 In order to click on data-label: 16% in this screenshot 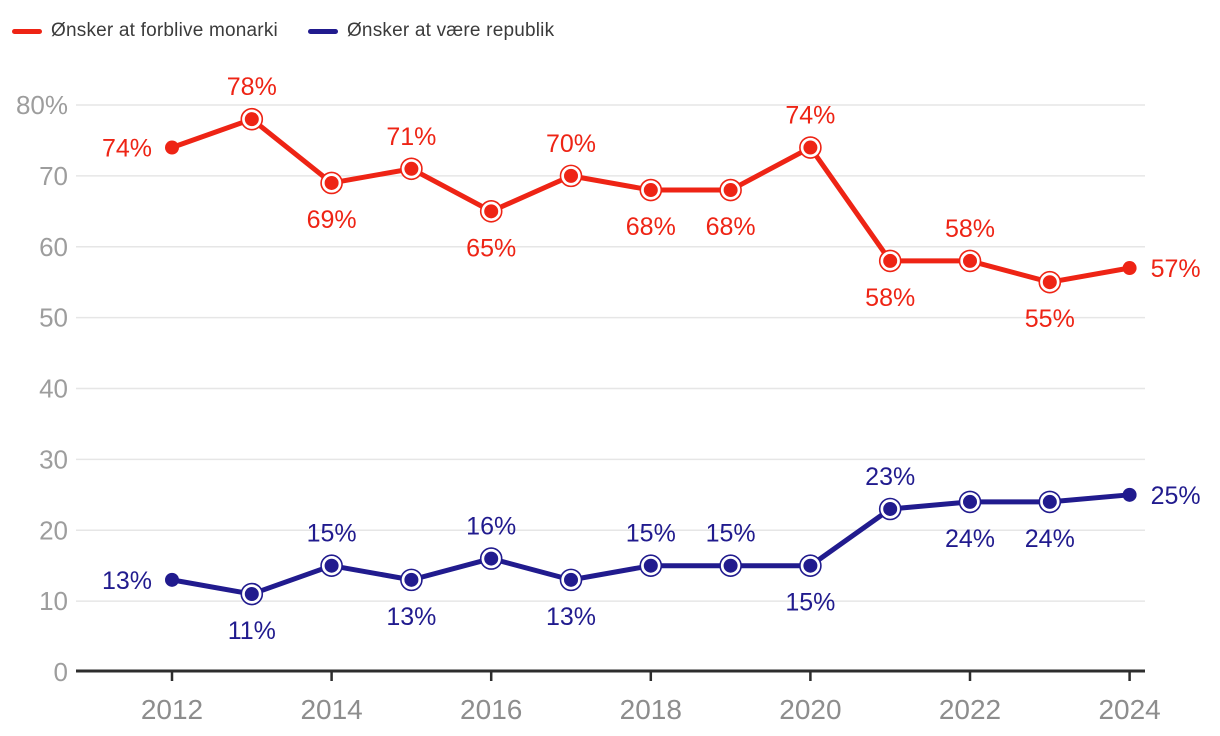, I will do `click(491, 527)`.